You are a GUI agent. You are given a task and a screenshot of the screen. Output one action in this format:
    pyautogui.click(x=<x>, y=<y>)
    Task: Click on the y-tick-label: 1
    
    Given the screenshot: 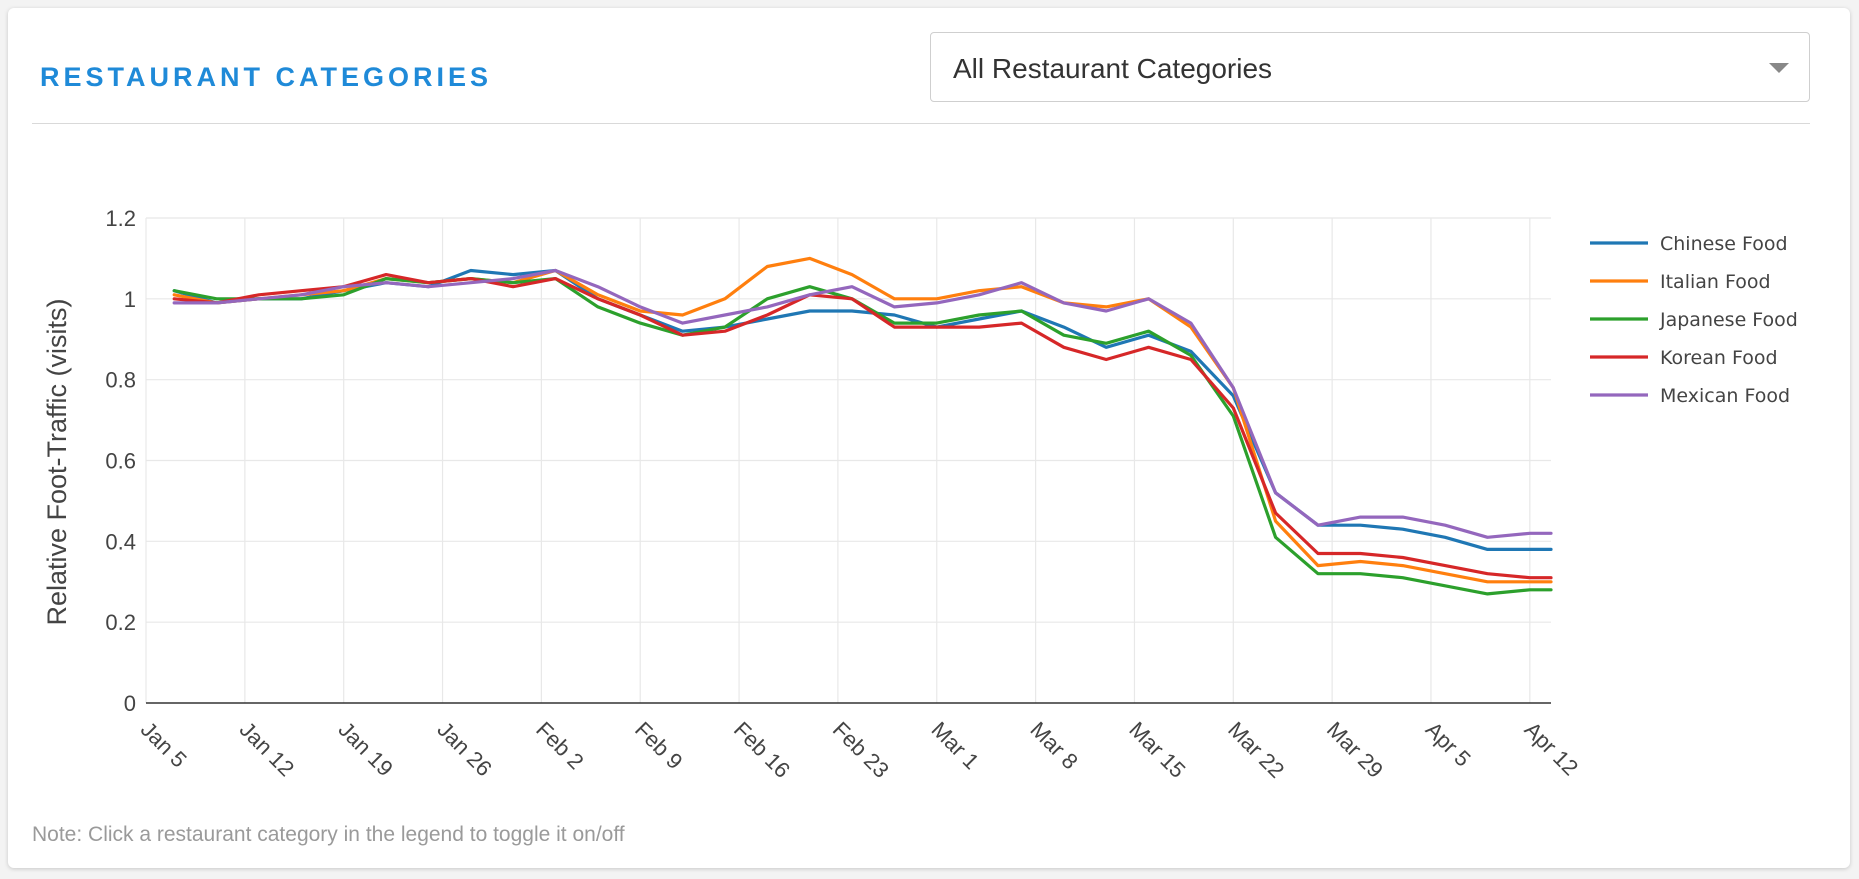 What is the action you would take?
    pyautogui.click(x=130, y=299)
    